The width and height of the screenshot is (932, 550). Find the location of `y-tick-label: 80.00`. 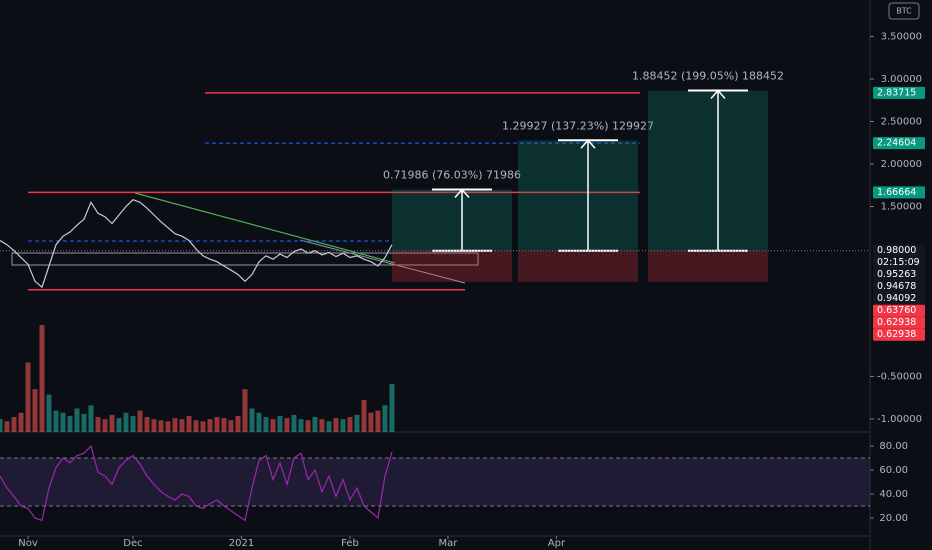

y-tick-label: 80.00 is located at coordinates (893, 446).